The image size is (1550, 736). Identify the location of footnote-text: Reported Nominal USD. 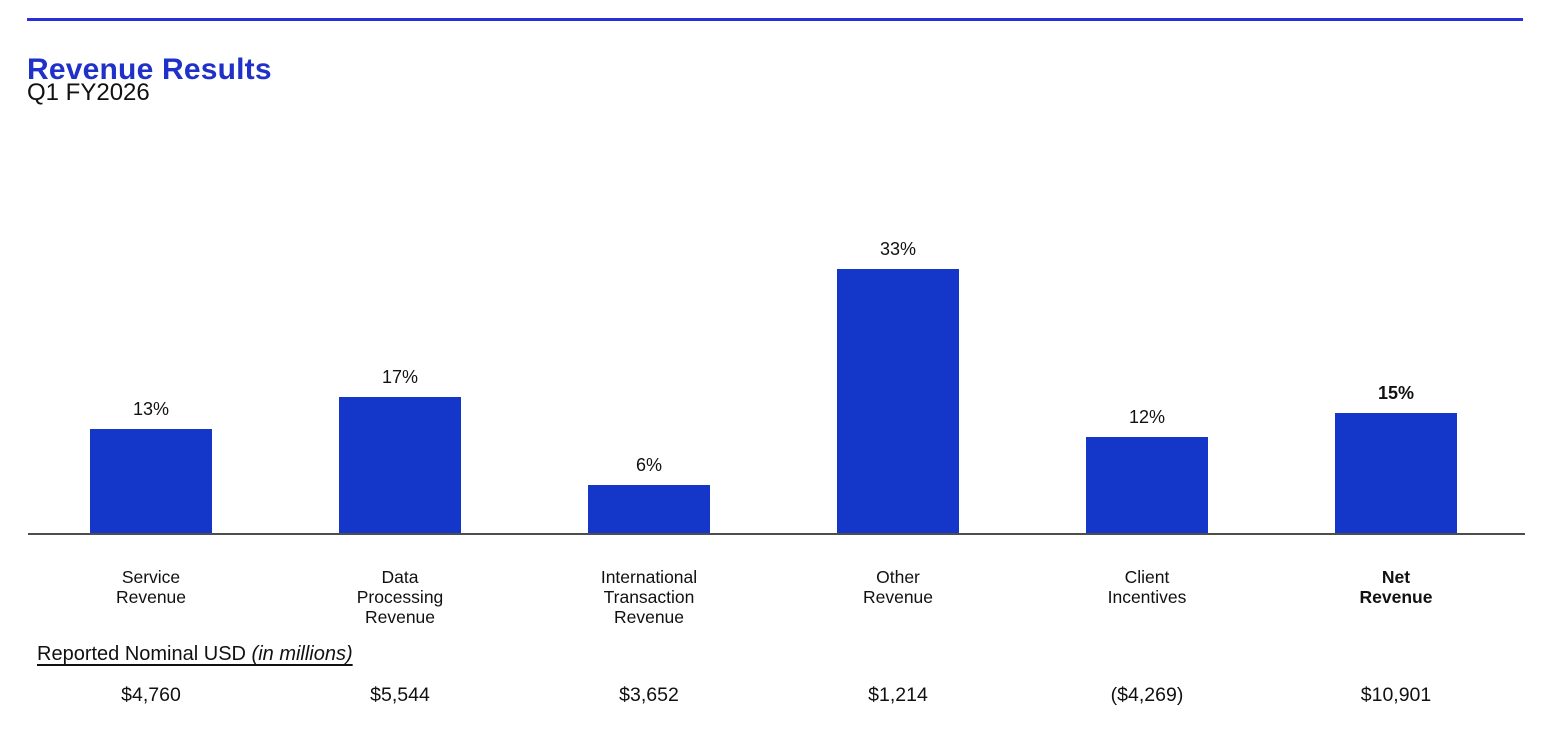
(144, 654).